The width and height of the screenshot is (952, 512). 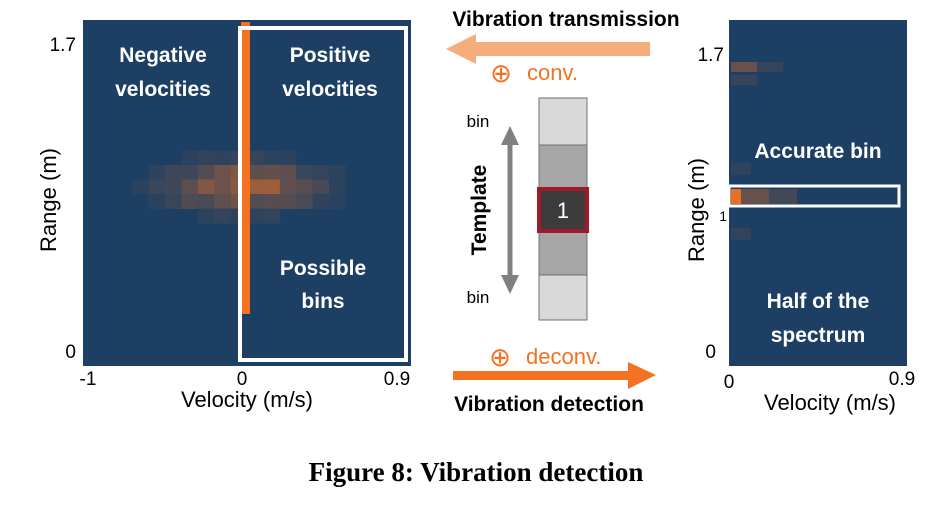 I want to click on right-x-min-tick: 0, so click(x=729, y=382).